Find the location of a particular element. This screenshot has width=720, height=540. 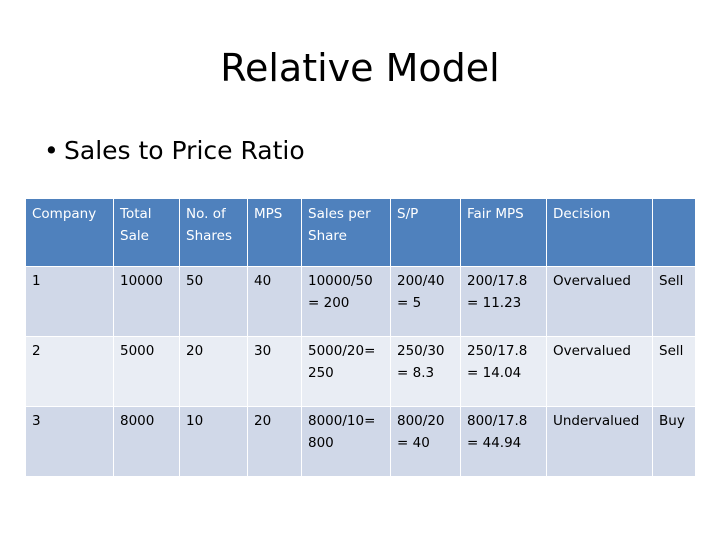

cell-decision: Undervalued is located at coordinates (599, 441).